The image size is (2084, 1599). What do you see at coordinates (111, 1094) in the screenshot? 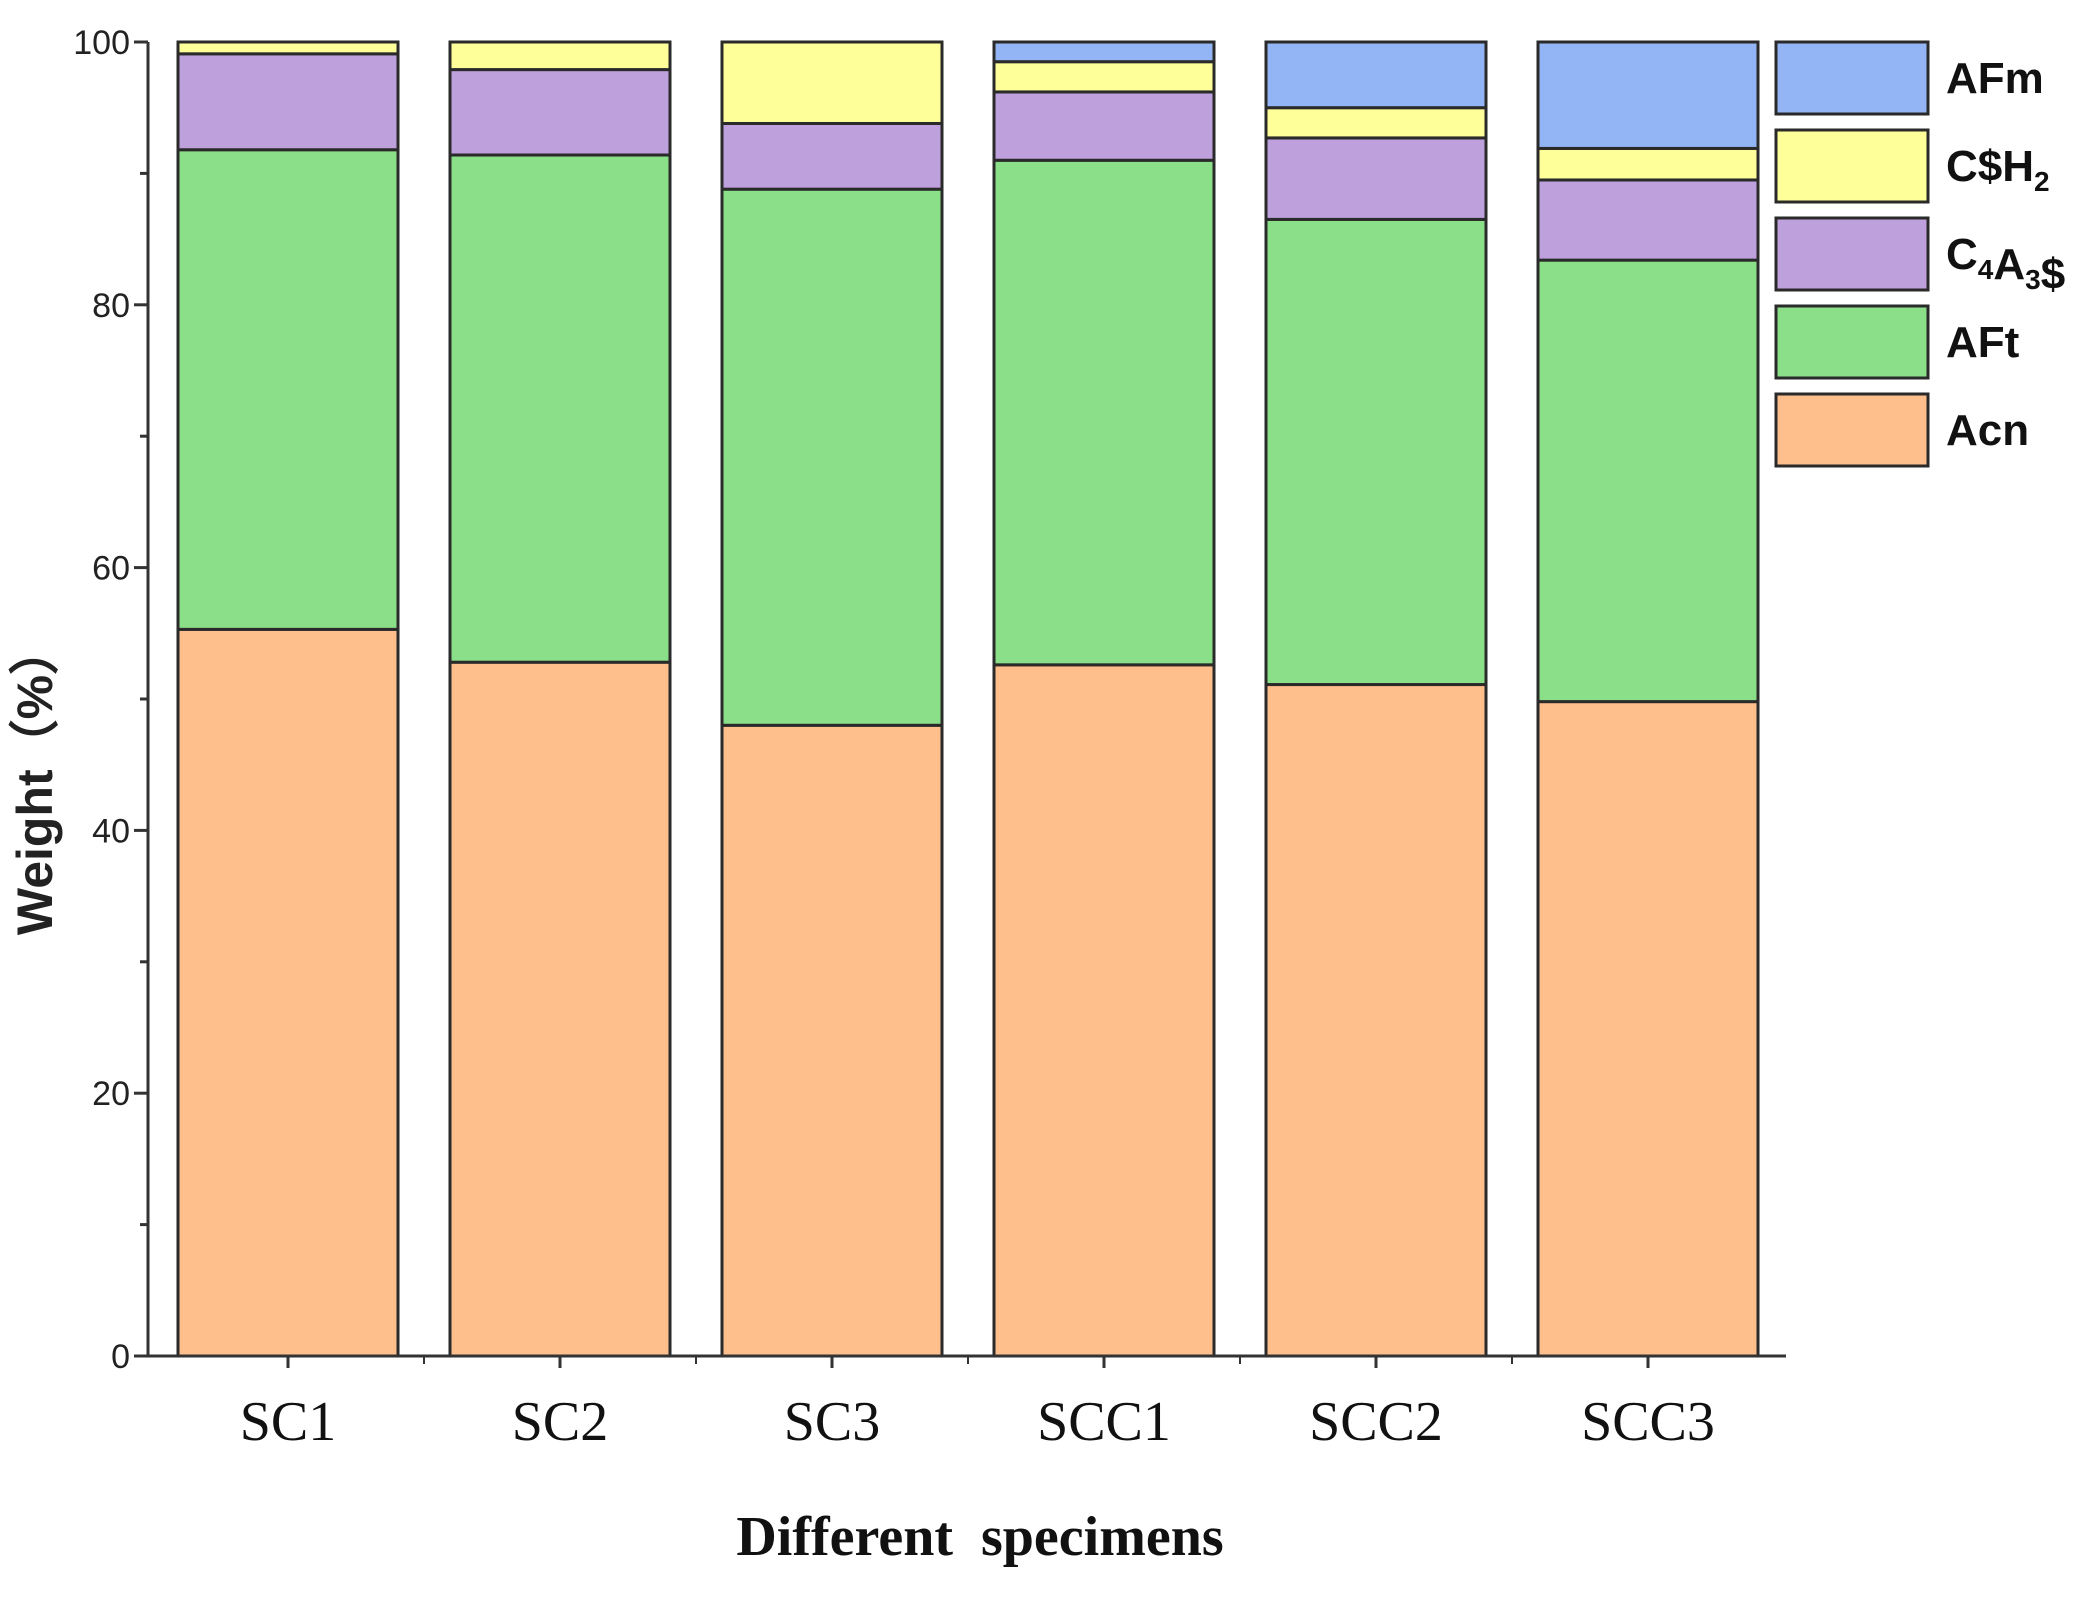
I see `y-tick-label: 20` at bounding box center [111, 1094].